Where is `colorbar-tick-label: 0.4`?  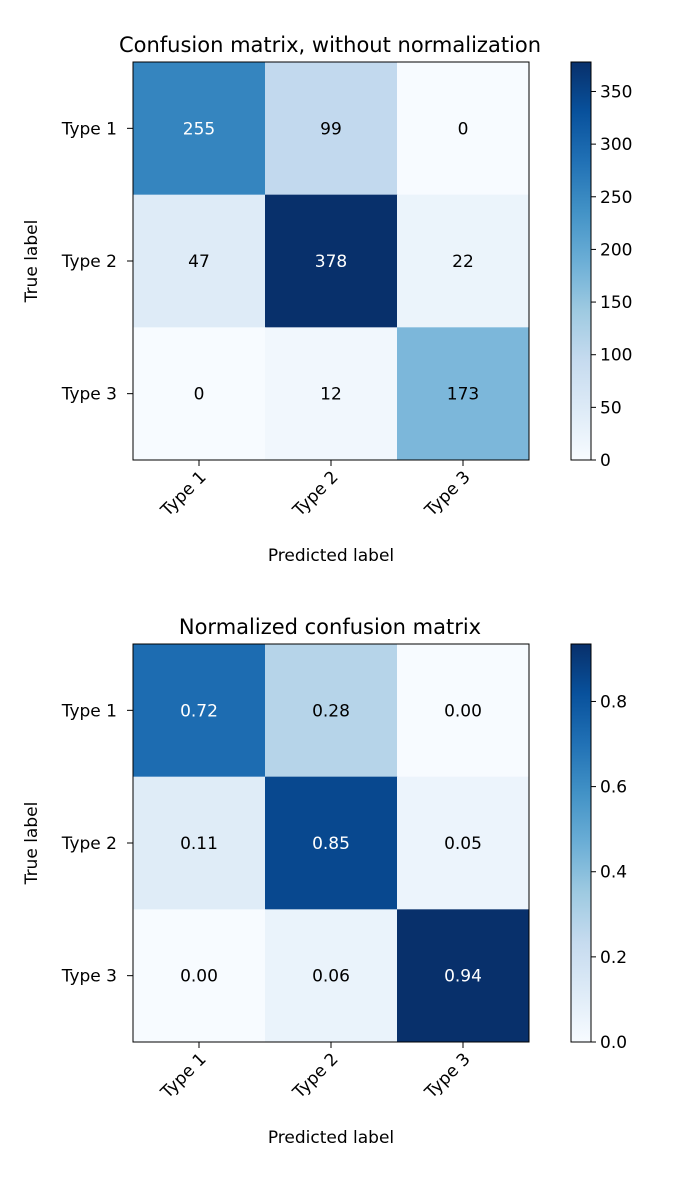
colorbar-tick-label: 0.4 is located at coordinates (613, 873).